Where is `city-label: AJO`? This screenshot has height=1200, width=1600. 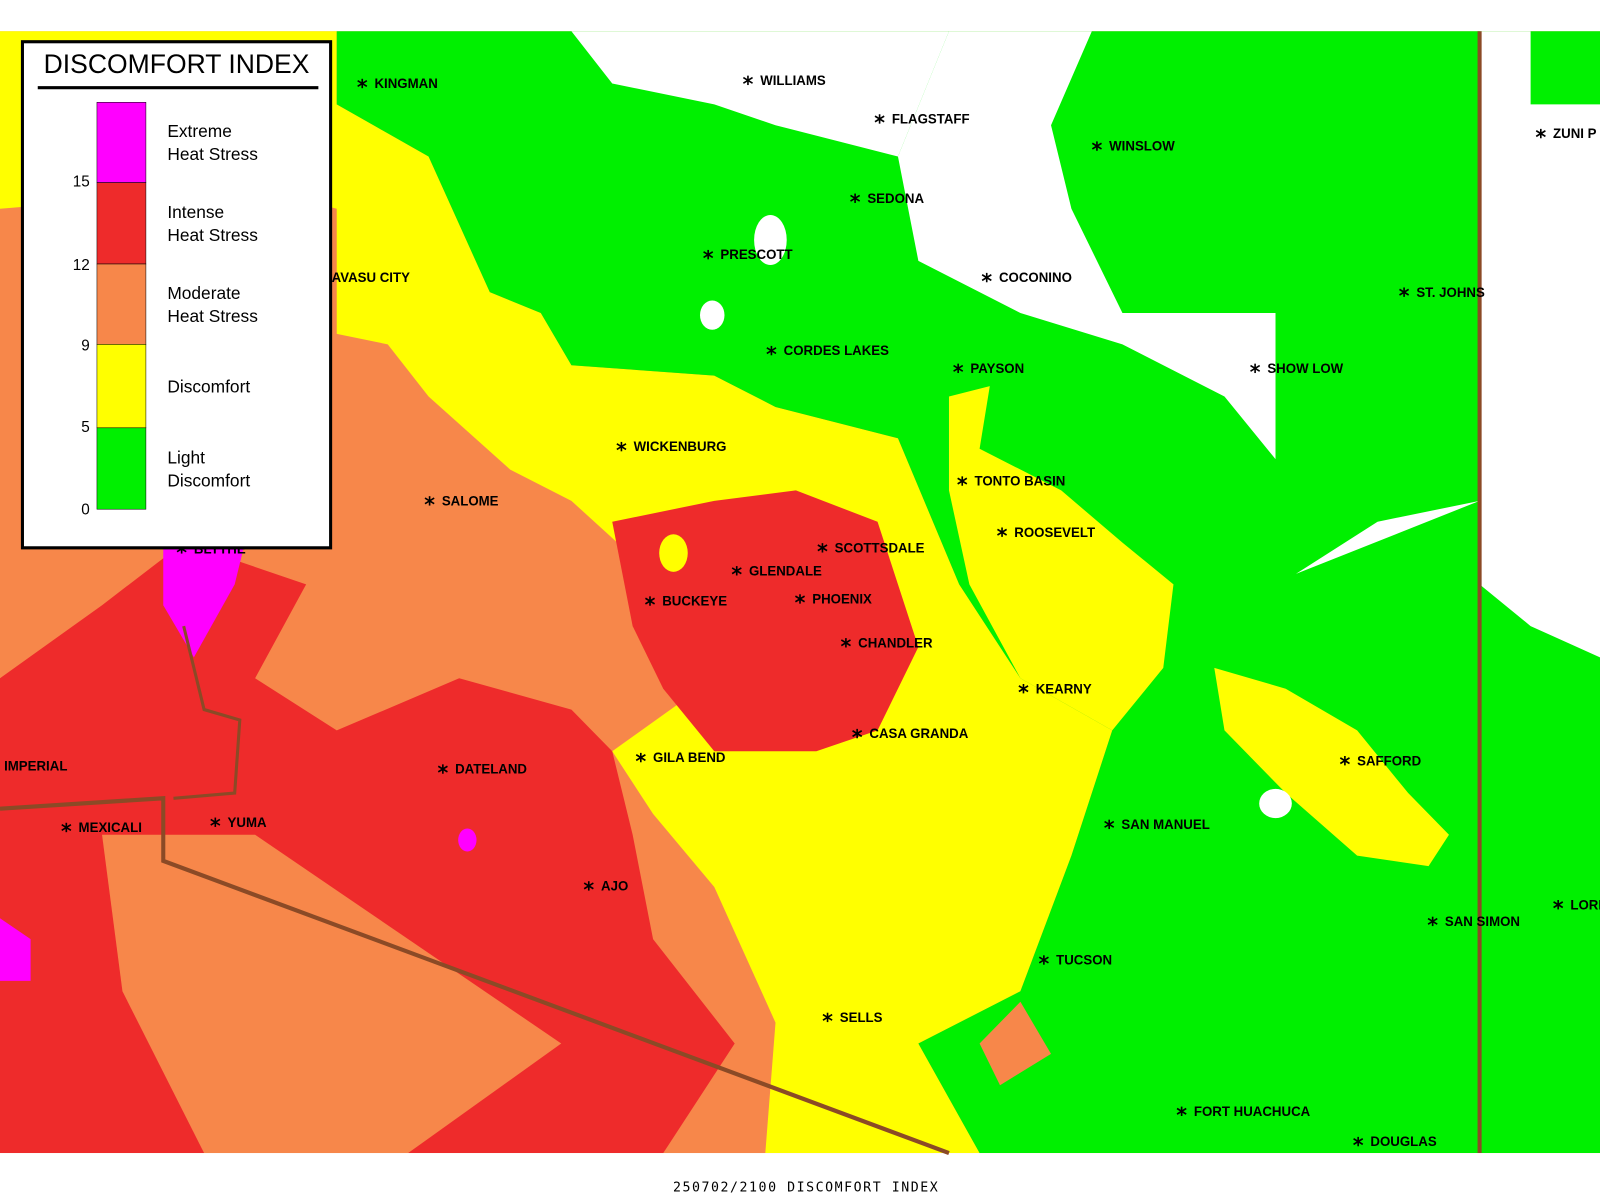
city-label: AJO is located at coordinates (614, 885).